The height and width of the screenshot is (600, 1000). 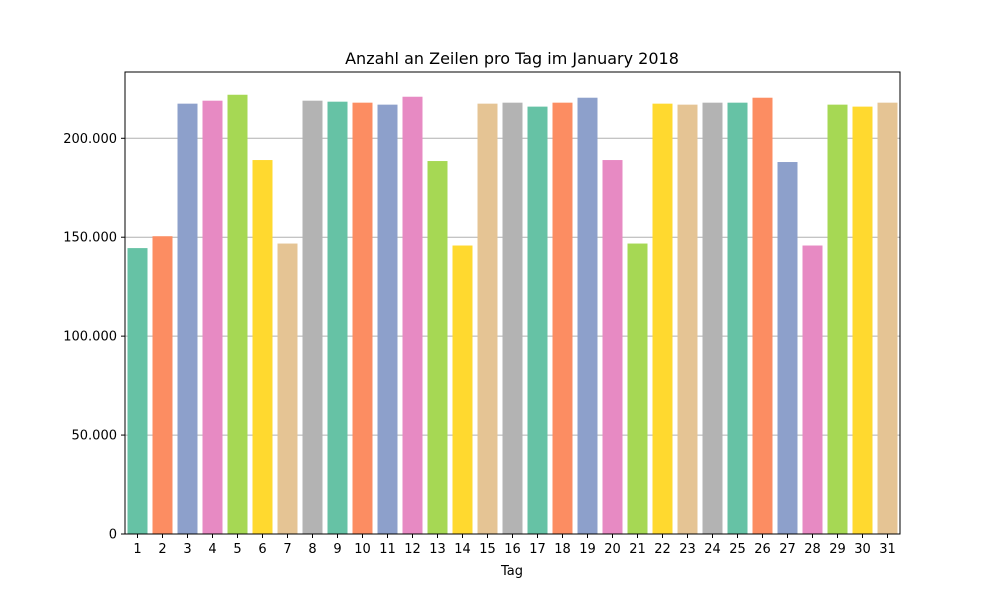 I want to click on x-tick-label: 2, so click(x=162, y=549).